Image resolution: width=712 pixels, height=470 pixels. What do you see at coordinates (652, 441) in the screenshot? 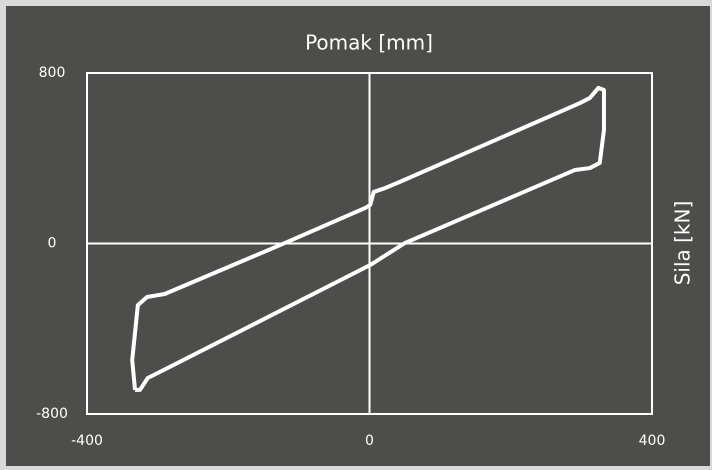
I see `x-tick-label: 400` at bounding box center [652, 441].